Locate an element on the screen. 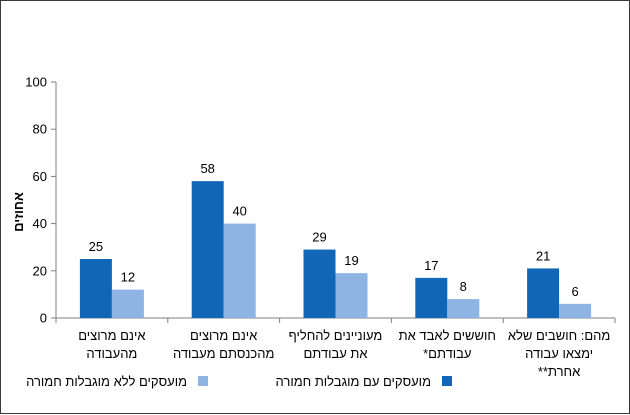 This screenshot has width=630, height=415. category-label: חוששים לאבד את is located at coordinates (447, 335).